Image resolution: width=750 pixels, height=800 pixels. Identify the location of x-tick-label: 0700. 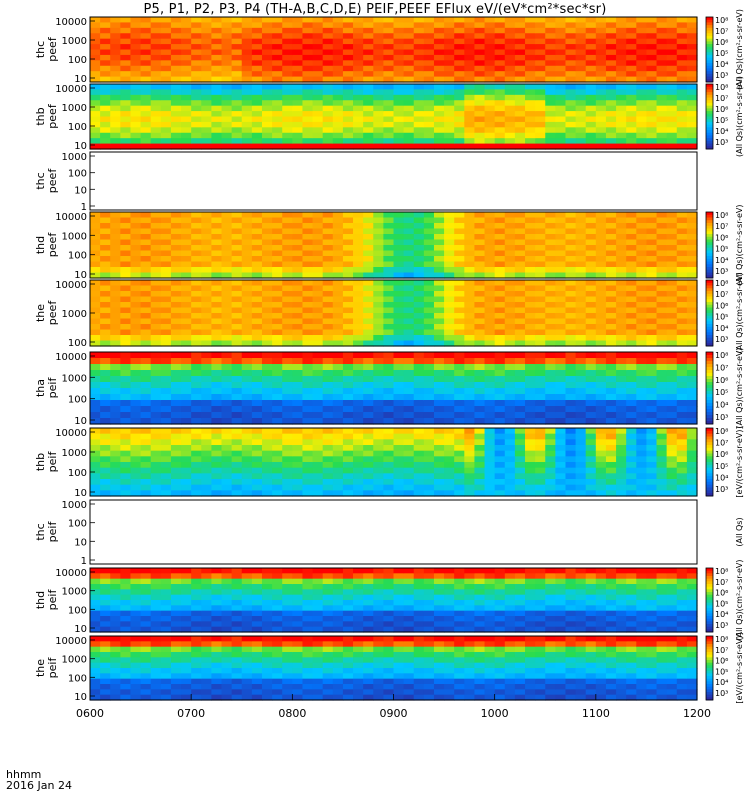
(191, 713).